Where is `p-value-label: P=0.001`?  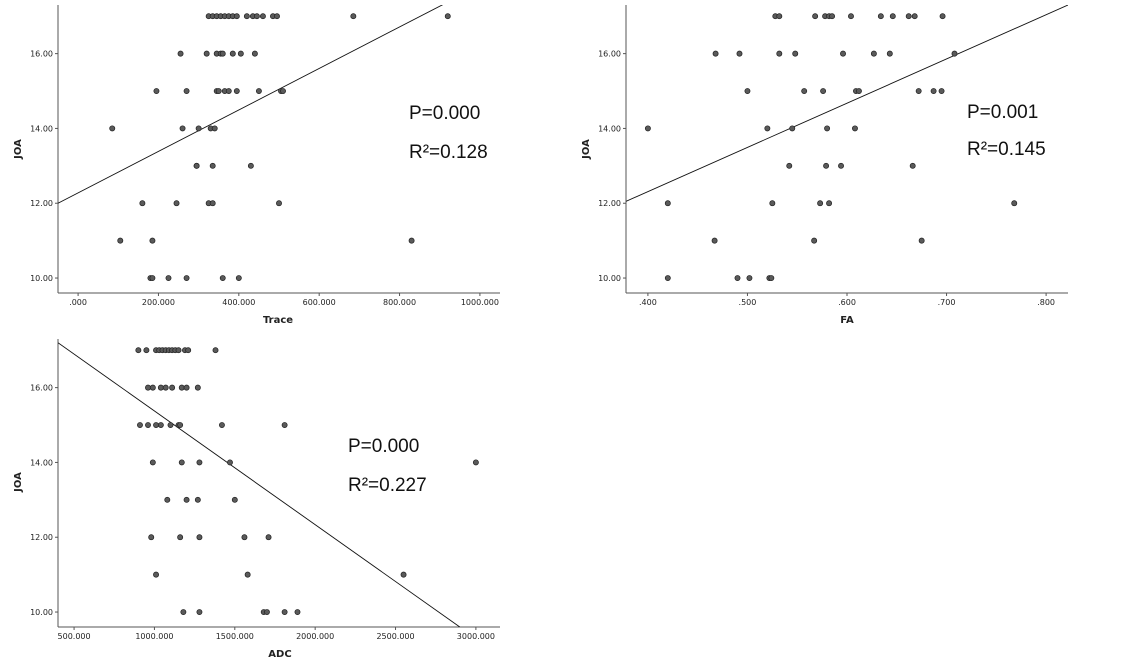
p-value-label: P=0.001 is located at coordinates (1002, 112).